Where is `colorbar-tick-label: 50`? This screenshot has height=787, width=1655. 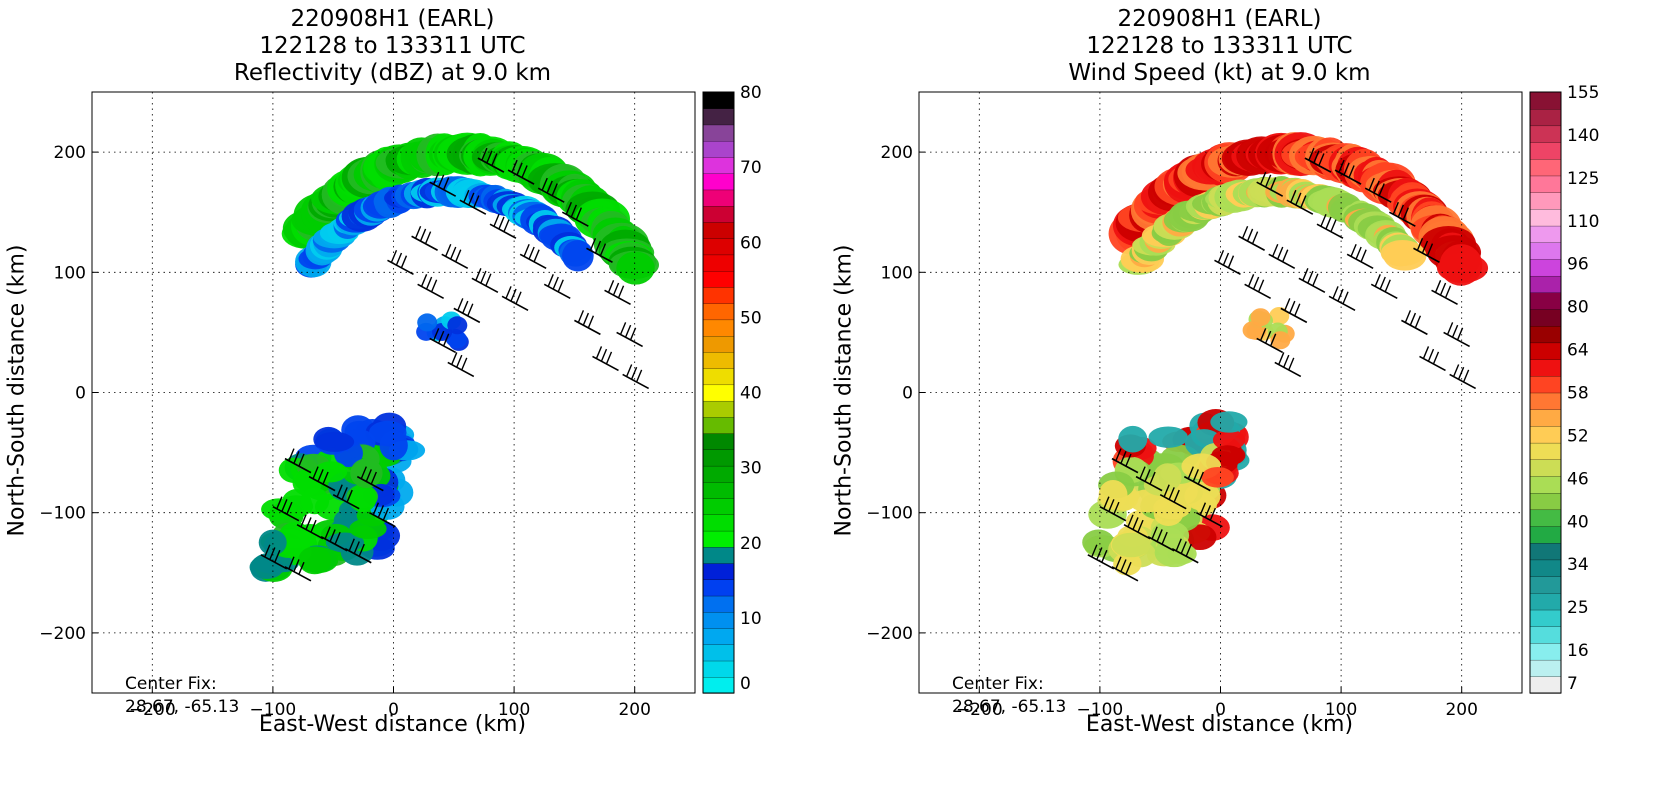 colorbar-tick-label: 50 is located at coordinates (751, 318).